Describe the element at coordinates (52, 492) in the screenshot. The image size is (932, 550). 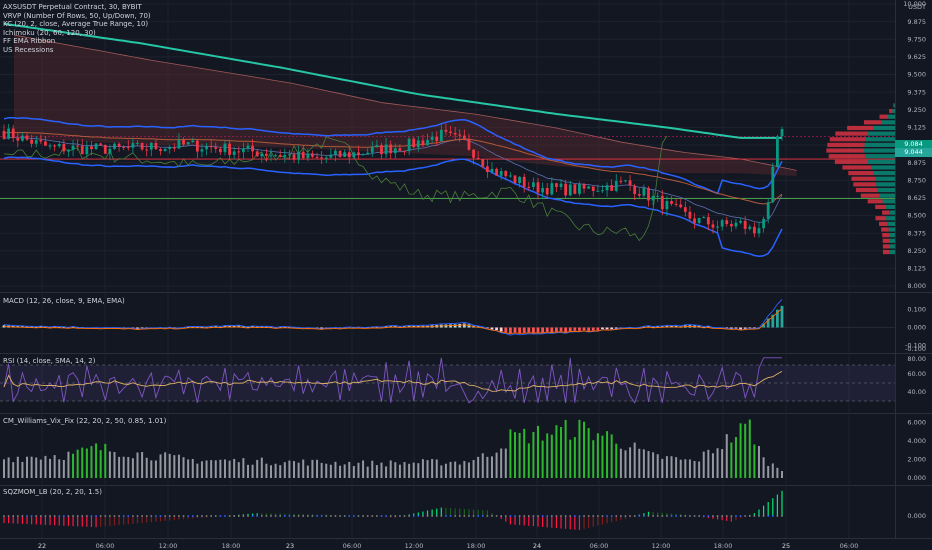
I see `sqz-legend: SQZMOM_LB (20, 2, 20, 1.5)` at that location.